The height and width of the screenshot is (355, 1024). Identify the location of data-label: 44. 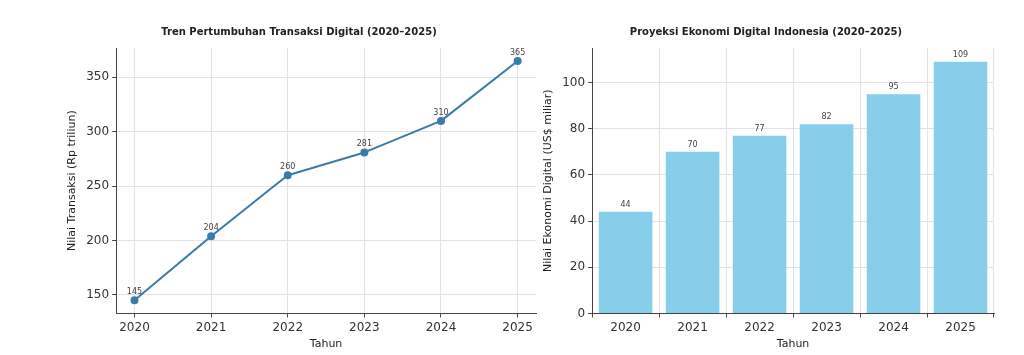
(625, 204).